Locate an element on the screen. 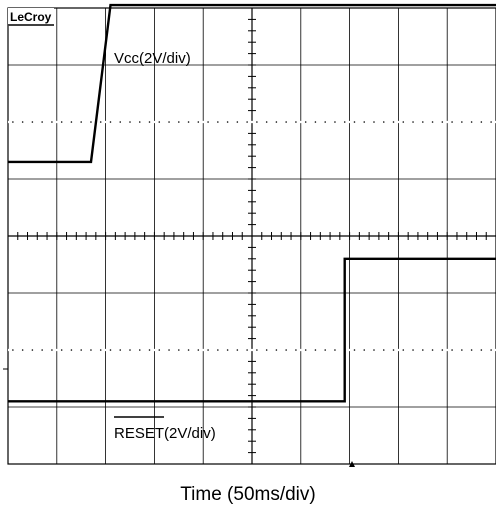  time-axis-caption: Time (50ms/div) is located at coordinates (248, 494).